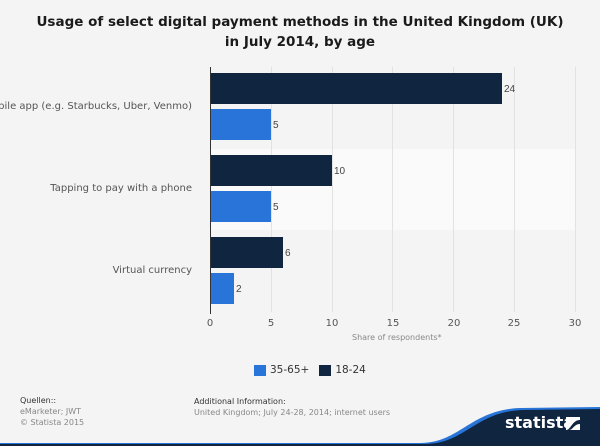 This screenshot has height=446, width=600. What do you see at coordinates (152, 270) in the screenshot?
I see `category-label: Virtual currency` at bounding box center [152, 270].